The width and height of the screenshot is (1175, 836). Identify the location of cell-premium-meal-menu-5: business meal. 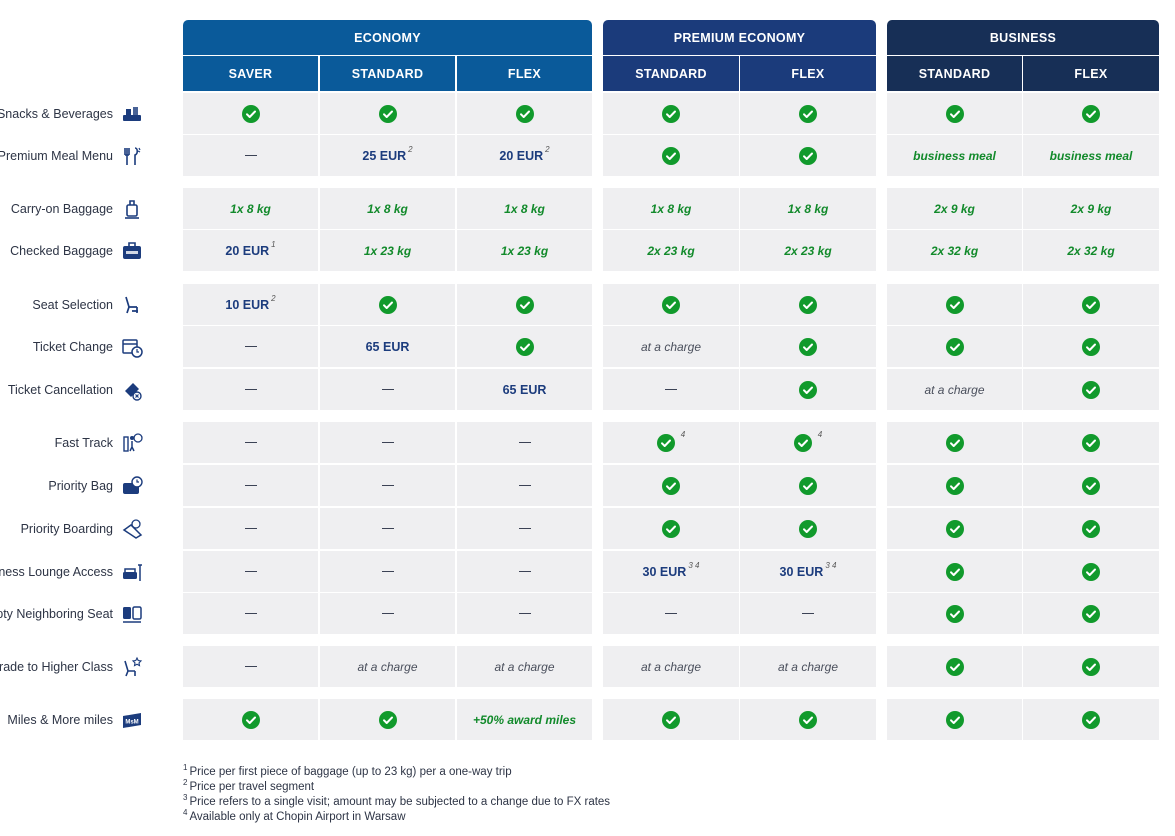
(954, 155).